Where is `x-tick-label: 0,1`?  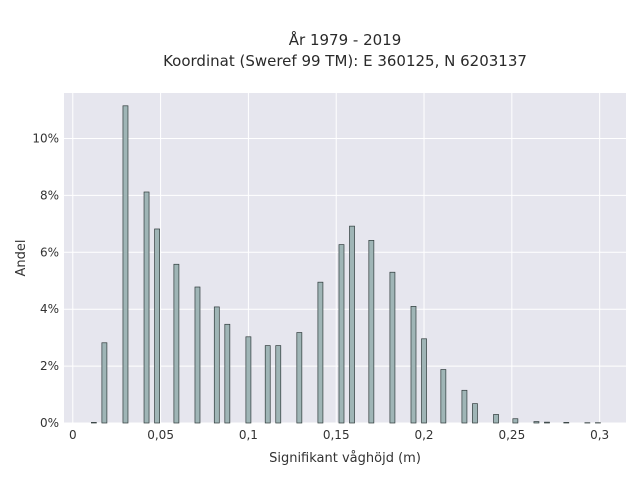
x-tick-label: 0,1 is located at coordinates (248, 435).